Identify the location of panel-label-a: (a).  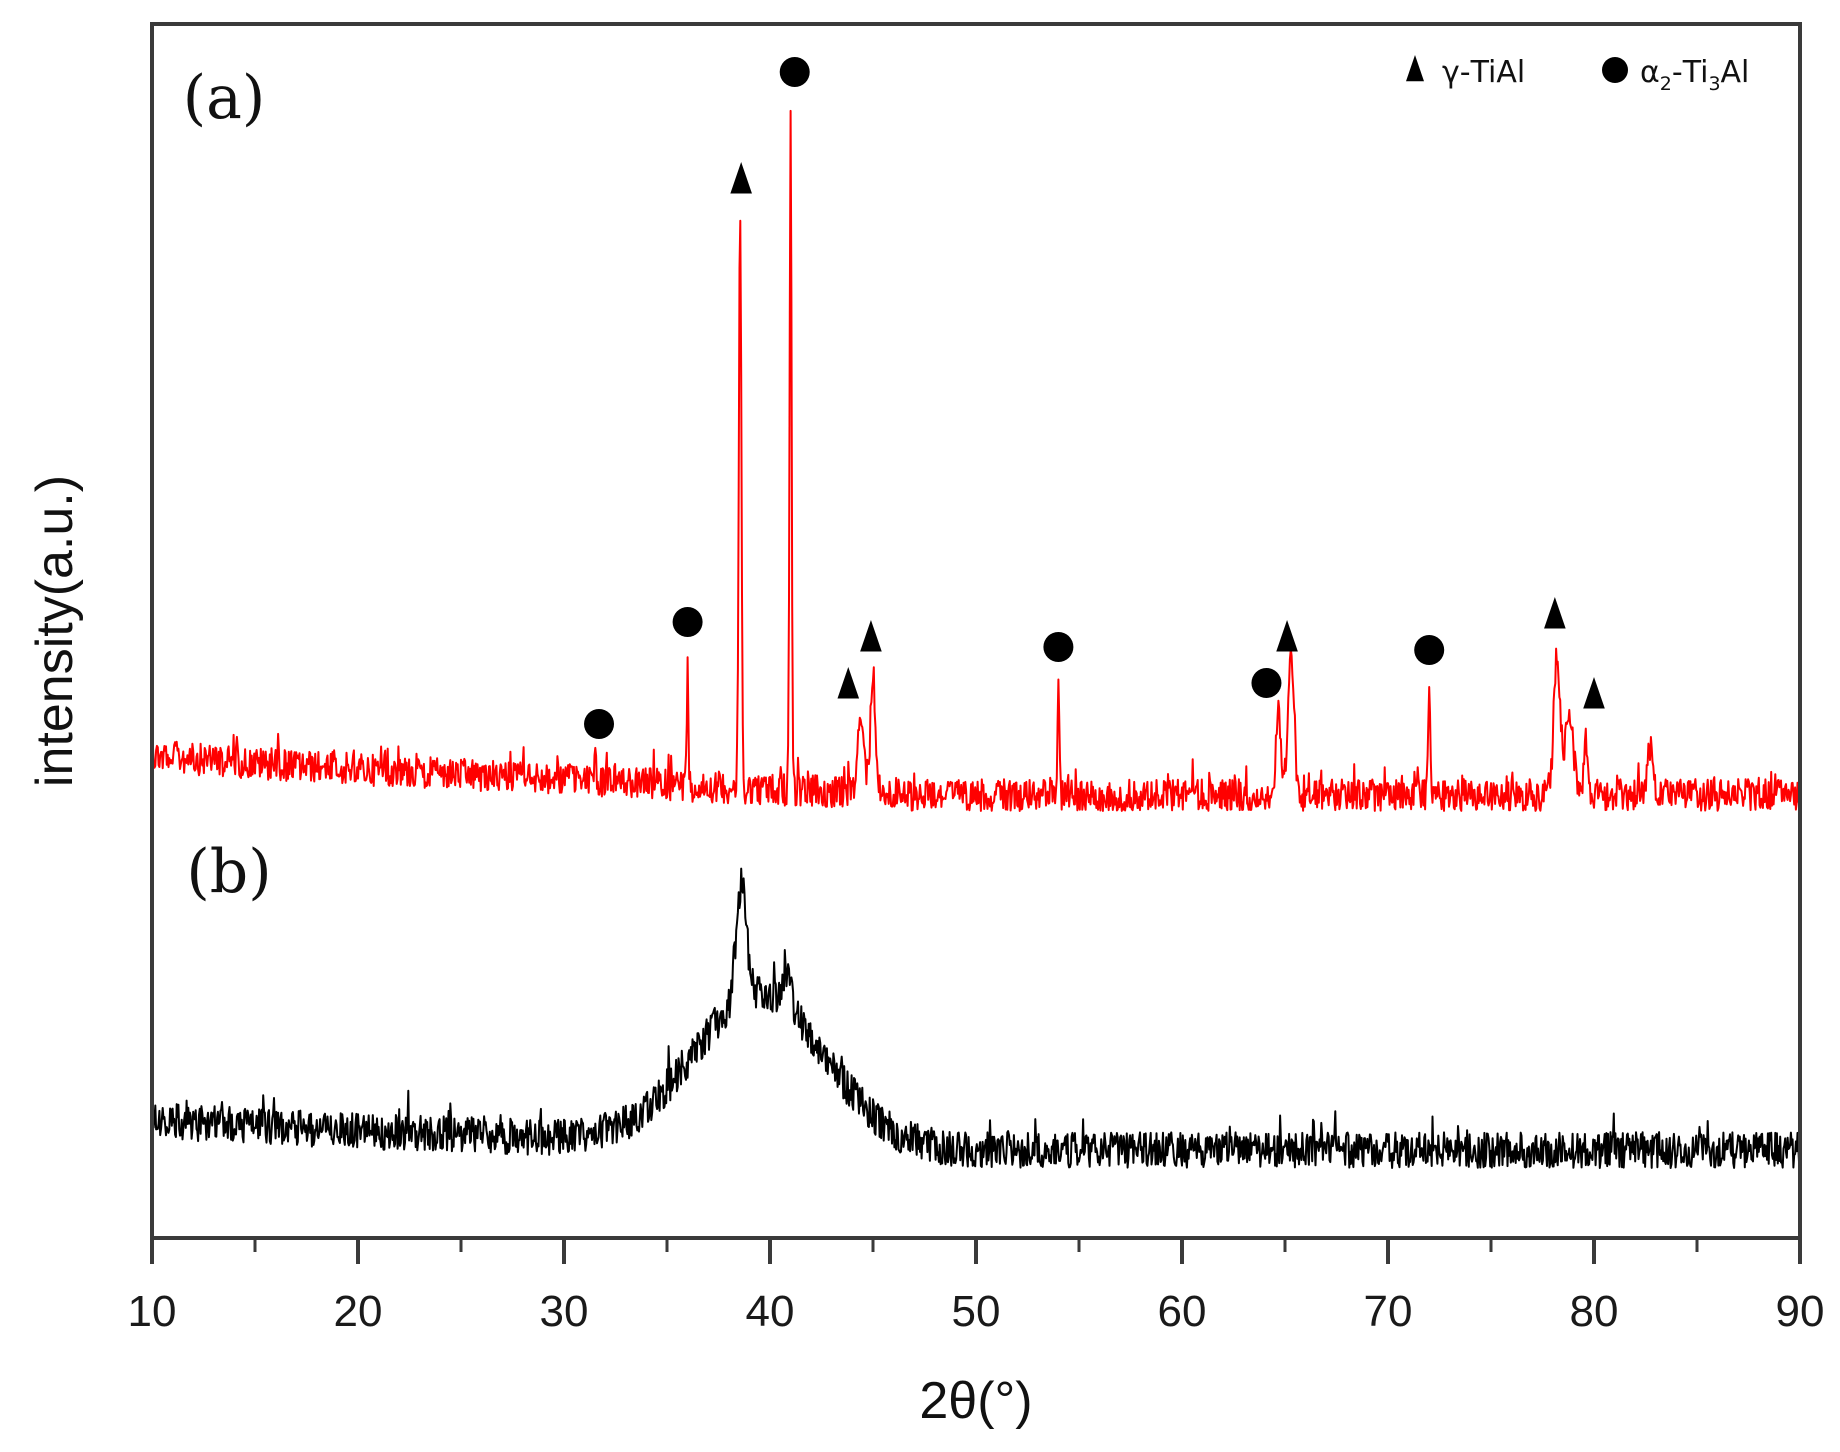
(224, 98).